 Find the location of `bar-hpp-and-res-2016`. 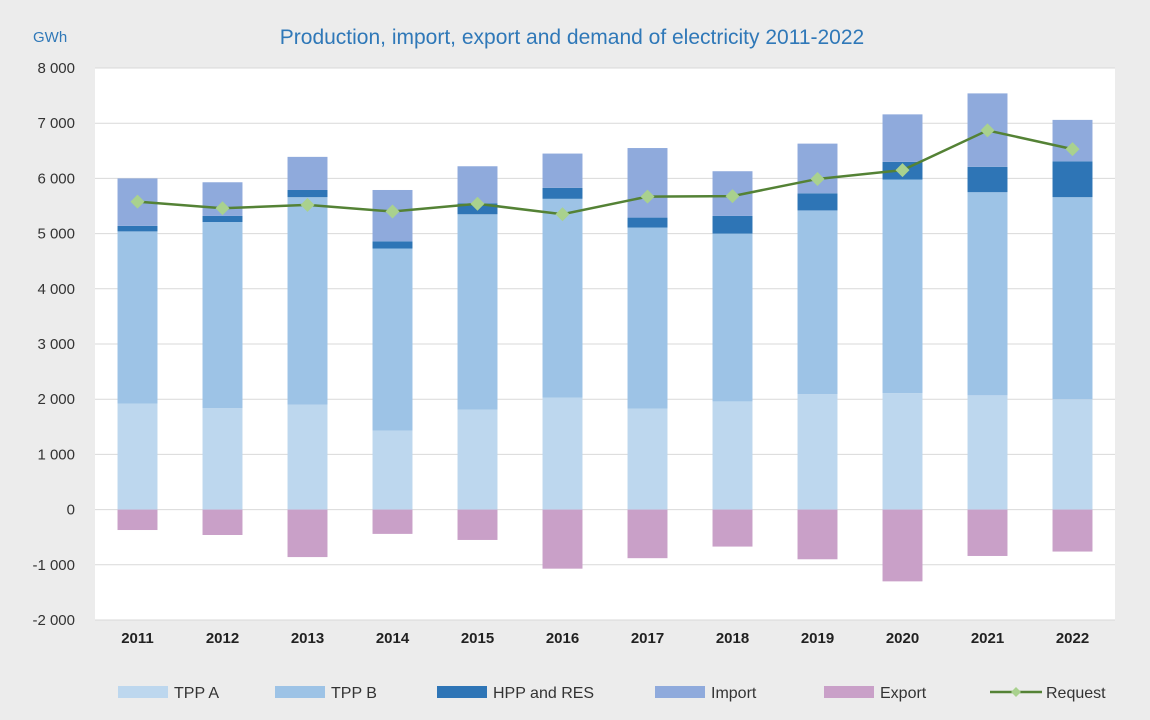

bar-hpp-and-res-2016 is located at coordinates (562, 193).